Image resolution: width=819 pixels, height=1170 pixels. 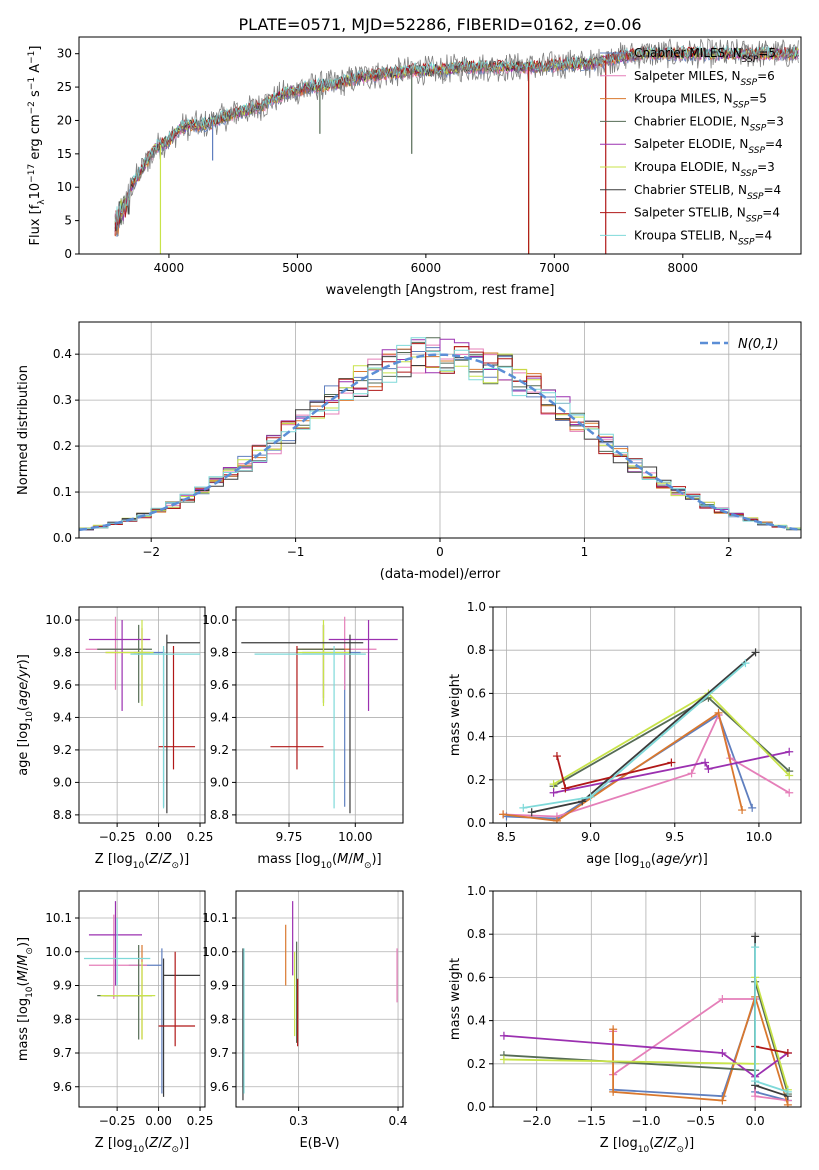 What do you see at coordinates (219, 815) in the screenshot?
I see `y-tick-label: 8.8` at bounding box center [219, 815].